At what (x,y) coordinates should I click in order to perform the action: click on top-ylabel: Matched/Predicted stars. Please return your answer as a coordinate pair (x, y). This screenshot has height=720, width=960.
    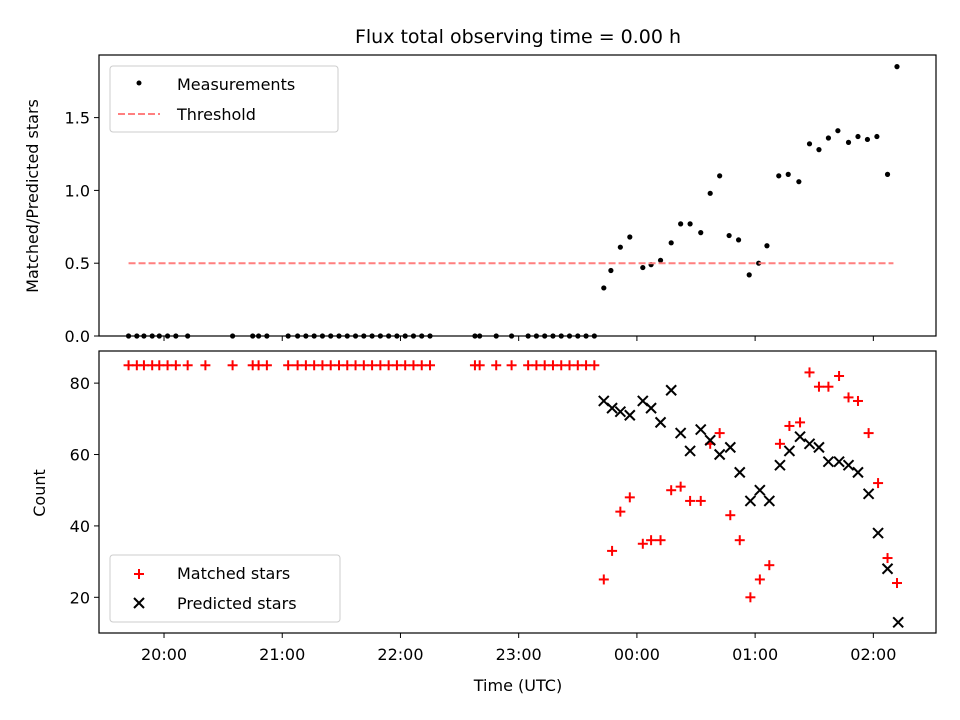
    Looking at the image, I should click on (32, 196).